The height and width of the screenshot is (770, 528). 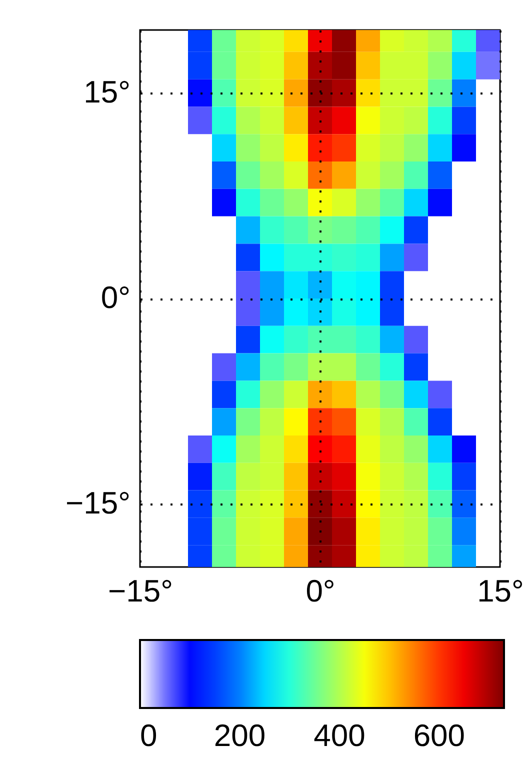 I want to click on color-bar-label: 0, so click(x=149, y=735).